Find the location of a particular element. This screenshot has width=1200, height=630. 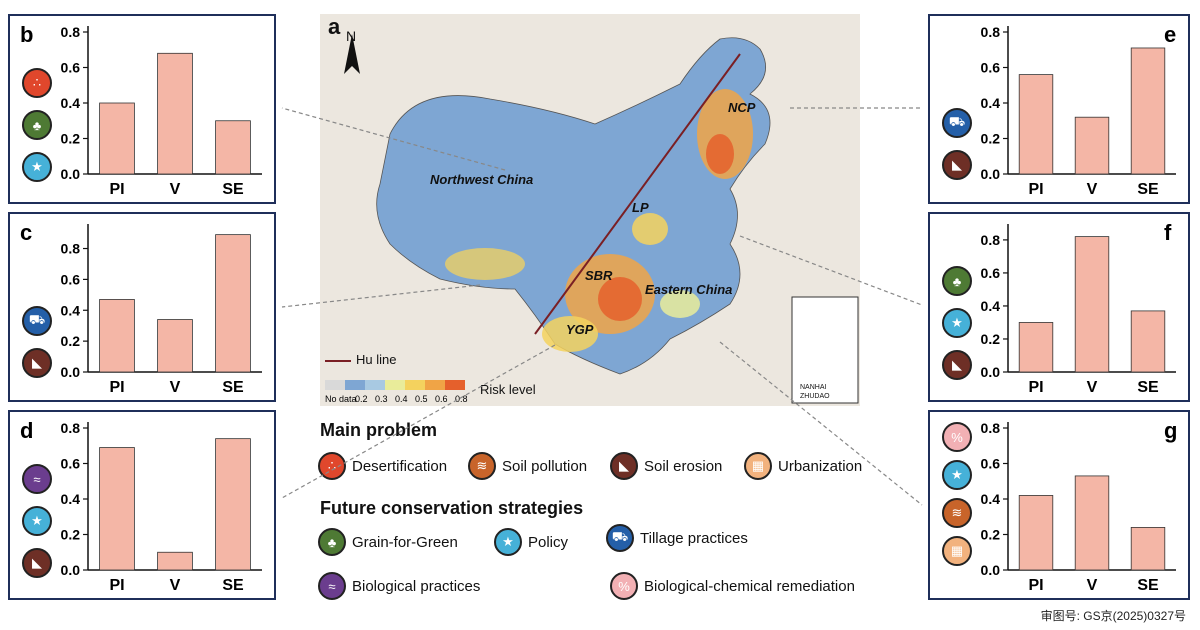

legend-soil-erosion: ◣ Soil erosion is located at coordinates (666, 466).